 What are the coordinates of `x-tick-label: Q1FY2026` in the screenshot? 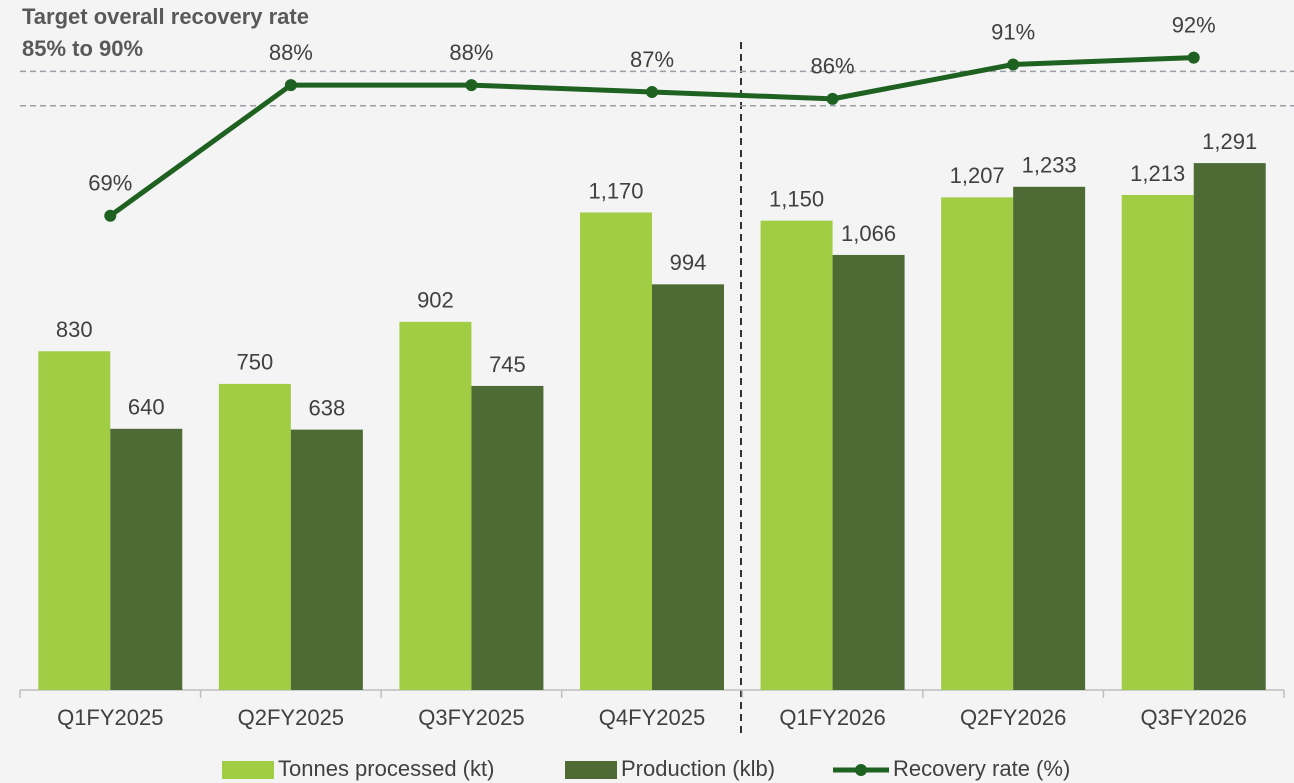 It's located at (832, 717).